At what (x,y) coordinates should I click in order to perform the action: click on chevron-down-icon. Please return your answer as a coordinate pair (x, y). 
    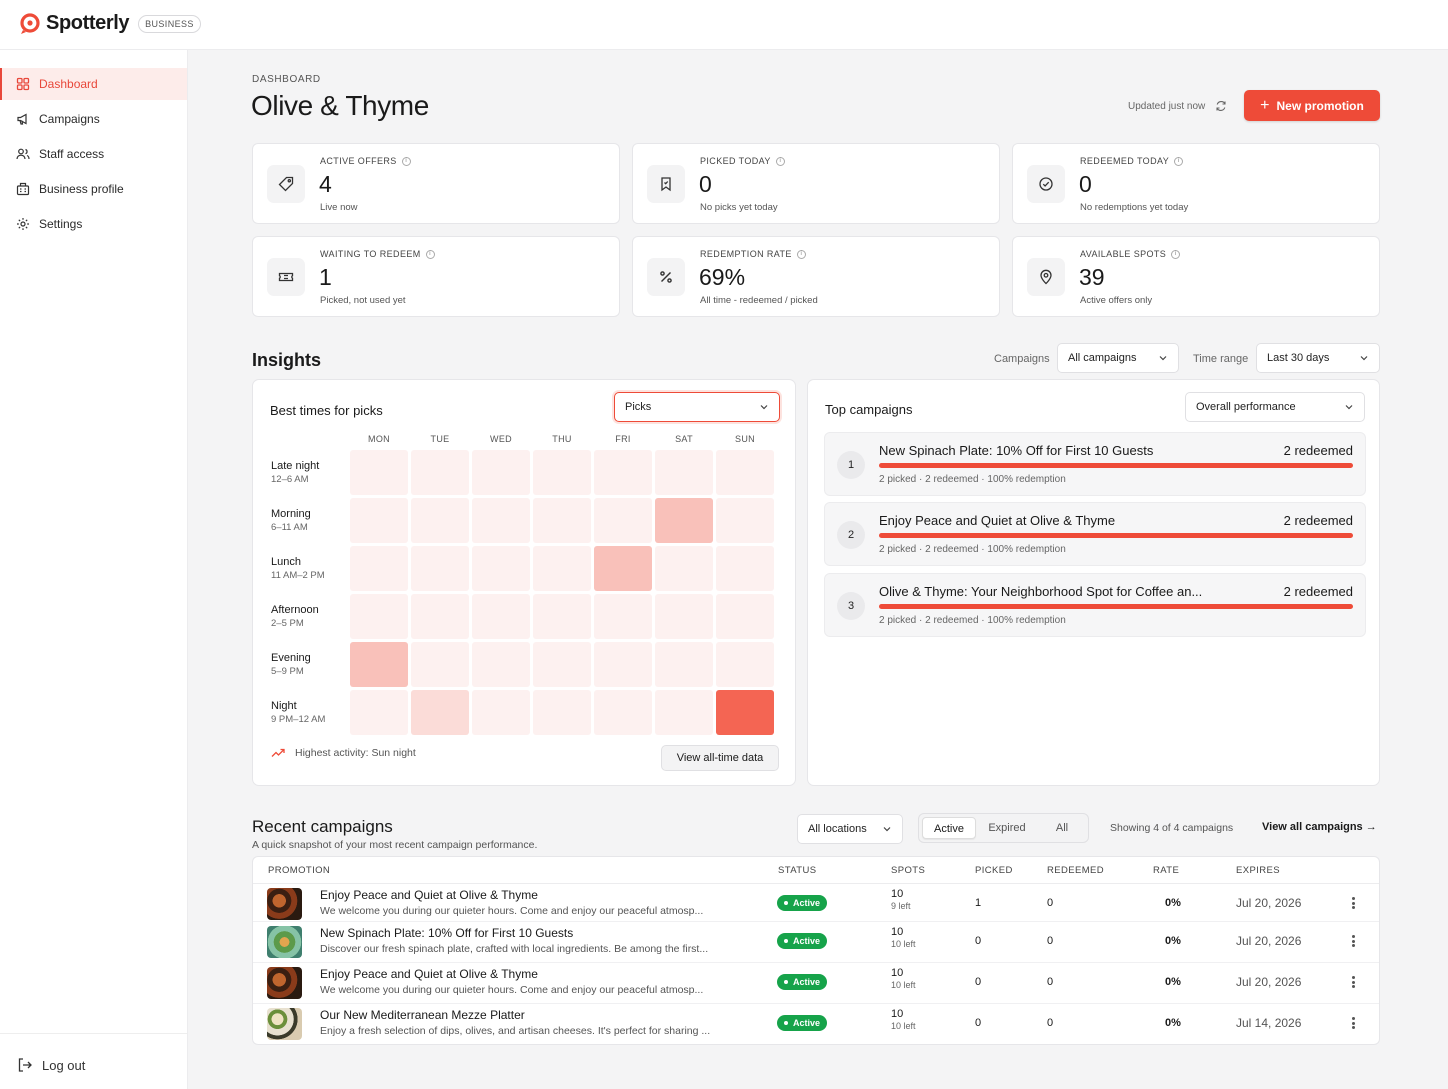
    Looking at the image, I should click on (1163, 358).